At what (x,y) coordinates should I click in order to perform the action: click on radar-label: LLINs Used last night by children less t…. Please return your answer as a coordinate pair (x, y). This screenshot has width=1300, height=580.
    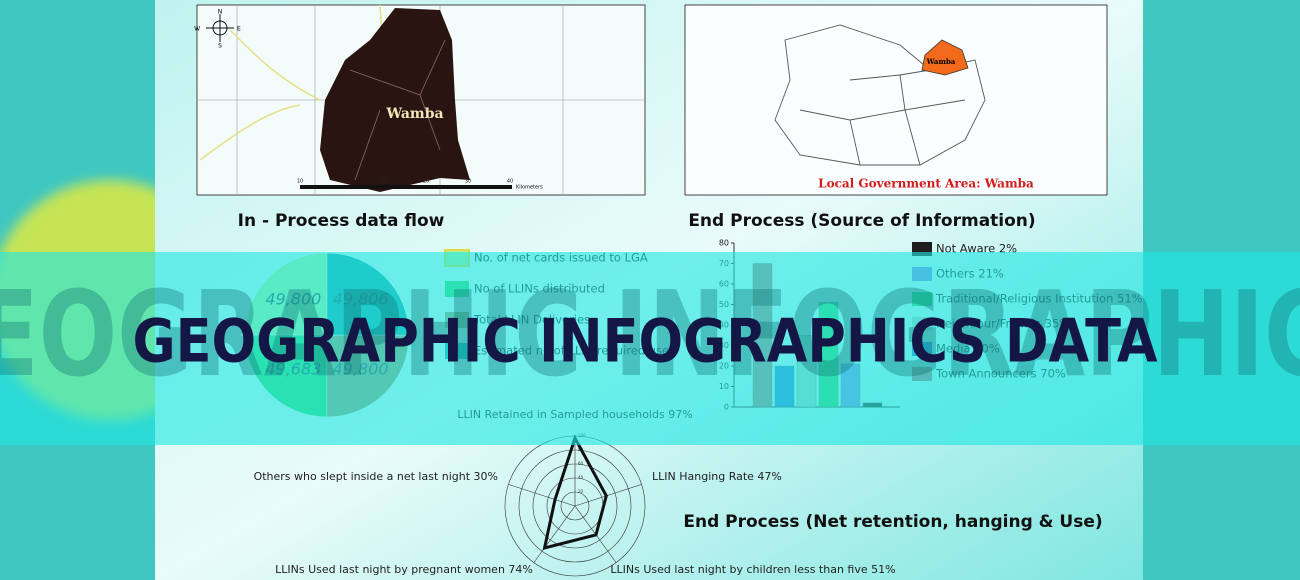
    Looking at the image, I should click on (752, 569).